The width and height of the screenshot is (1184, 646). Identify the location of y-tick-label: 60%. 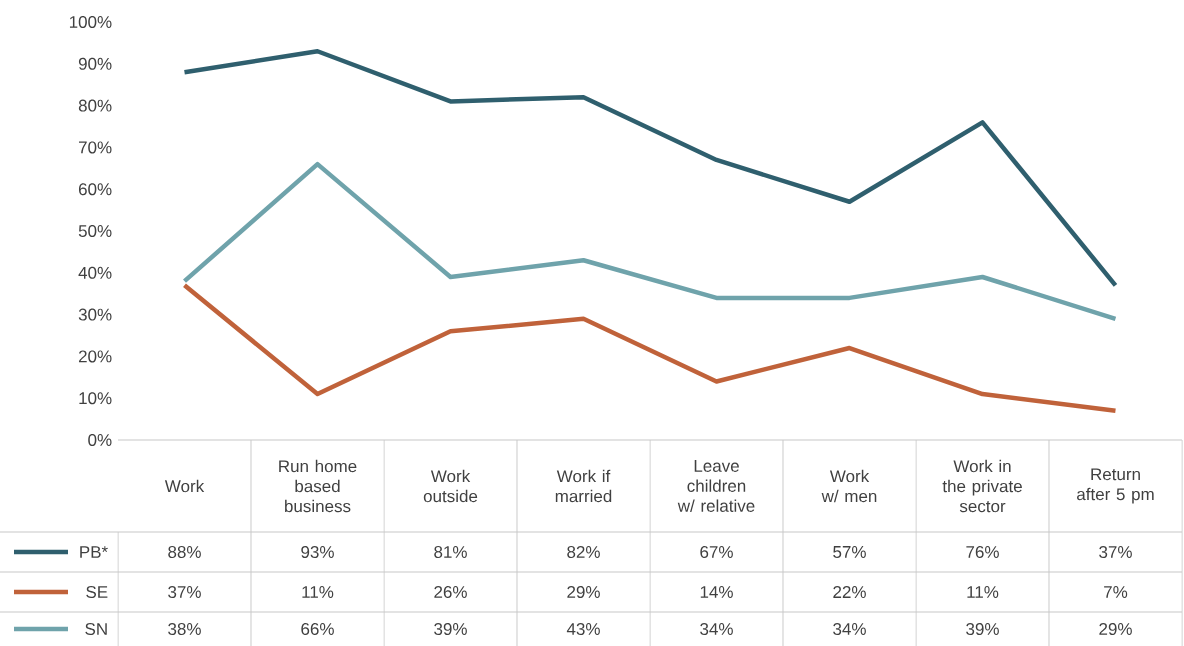
(95, 189).